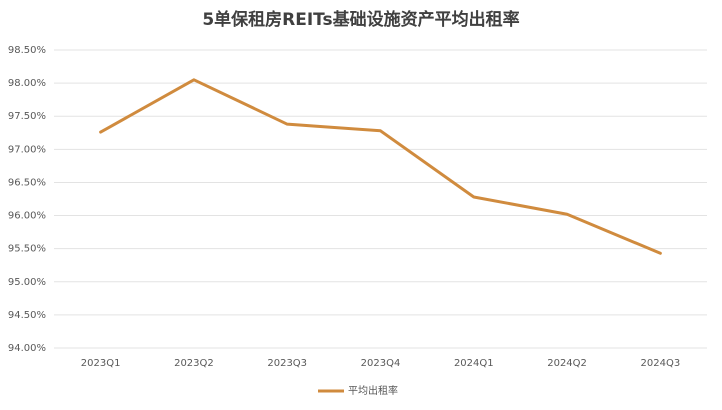  Describe the element at coordinates (194, 363) in the screenshot. I see `x-tick-label: 2023Q2` at that location.